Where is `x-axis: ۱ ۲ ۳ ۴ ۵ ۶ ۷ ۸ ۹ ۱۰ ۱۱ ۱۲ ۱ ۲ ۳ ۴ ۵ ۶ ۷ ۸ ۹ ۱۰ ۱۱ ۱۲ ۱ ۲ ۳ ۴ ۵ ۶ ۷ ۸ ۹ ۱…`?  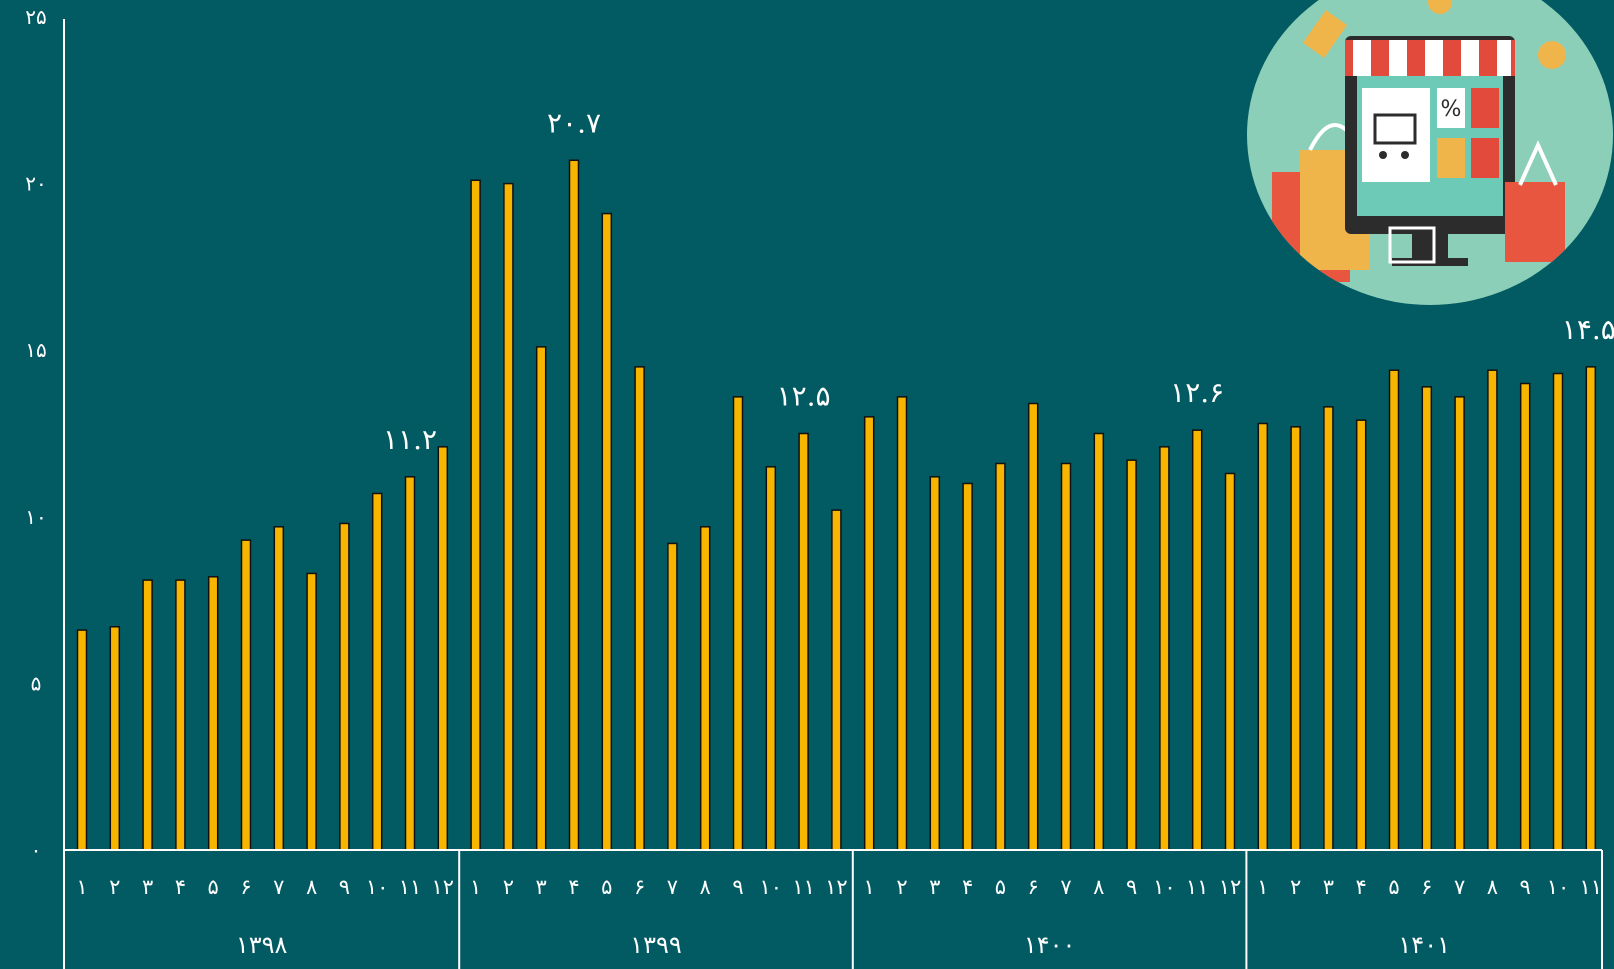 x-axis: ۱ ۲ ۳ ۴ ۵ ۶ ۷ ۸ ۹ ۱۰ ۱۱ ۱۲ ۱ ۲ ۳ ۴ ۵ ۶ ۷ ۸ ۹ ۱۰ ۱۱ ۱۲ ۱ ۲ ۳ ۴ ۵ ۶ ۷ ۸ ۹ ۱… is located at coordinates (833, 909).